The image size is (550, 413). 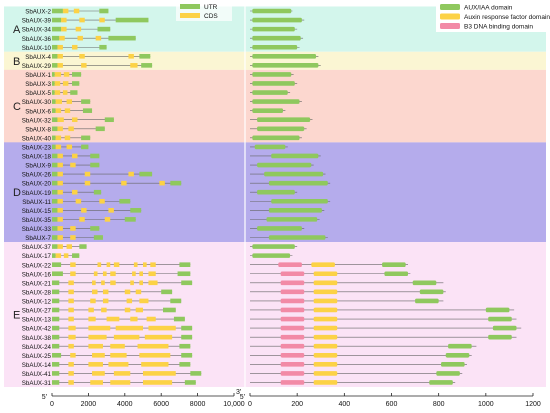 I want to click on protein-length-axis: 0 200 400 600 800 1000 1200 5', so click(x=390, y=400).